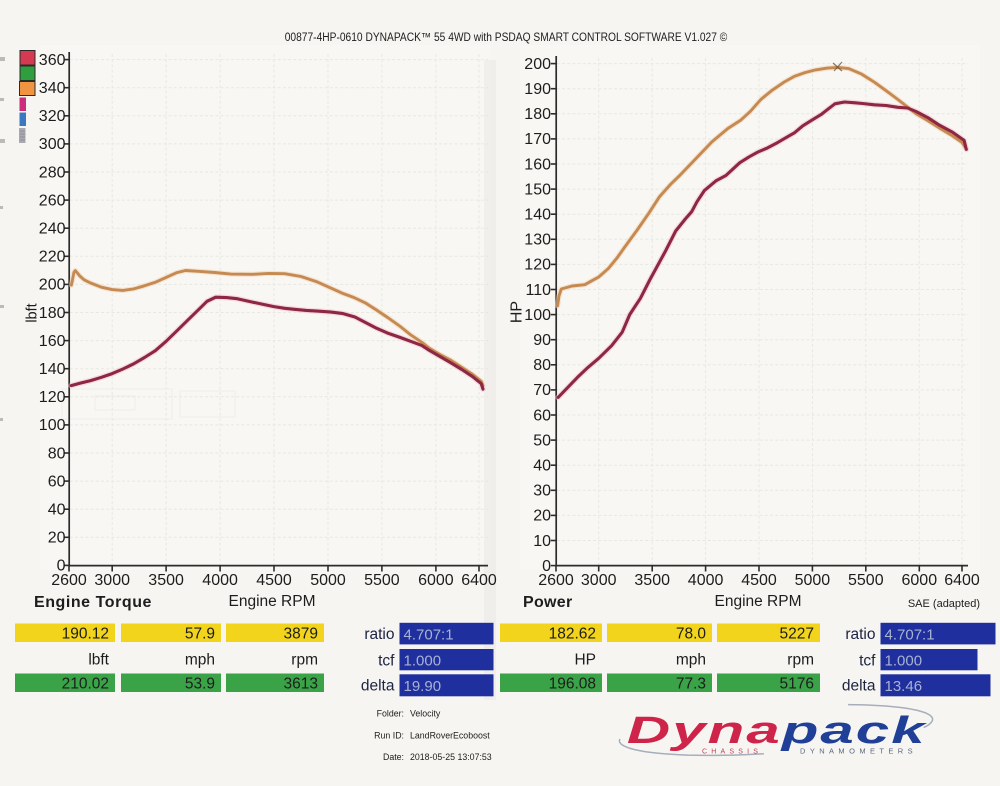  What do you see at coordinates (777, 730) in the screenshot?
I see `svg-text: Dynapack` at bounding box center [777, 730].